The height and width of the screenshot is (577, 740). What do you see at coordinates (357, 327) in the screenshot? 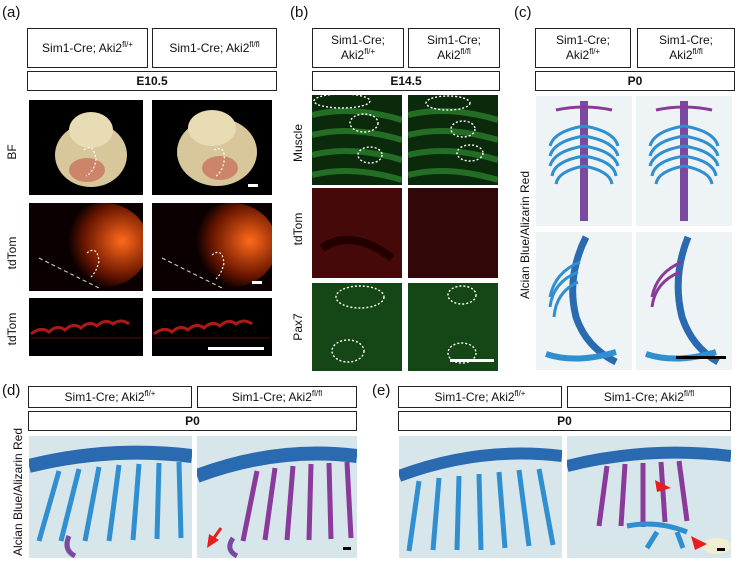
I see `pax7-control-image` at bounding box center [357, 327].